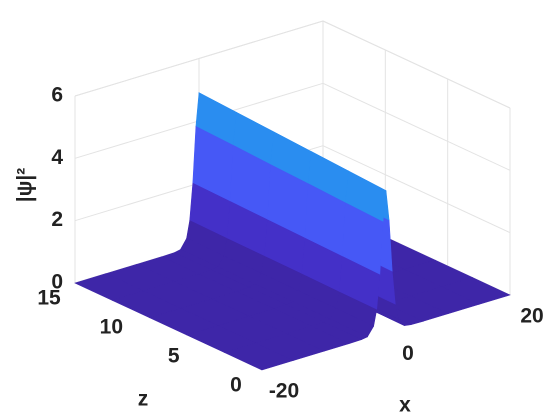 This screenshot has width=560, height=420. Describe the element at coordinates (57, 157) in the screenshot. I see `z-tick-label: 4` at that location.